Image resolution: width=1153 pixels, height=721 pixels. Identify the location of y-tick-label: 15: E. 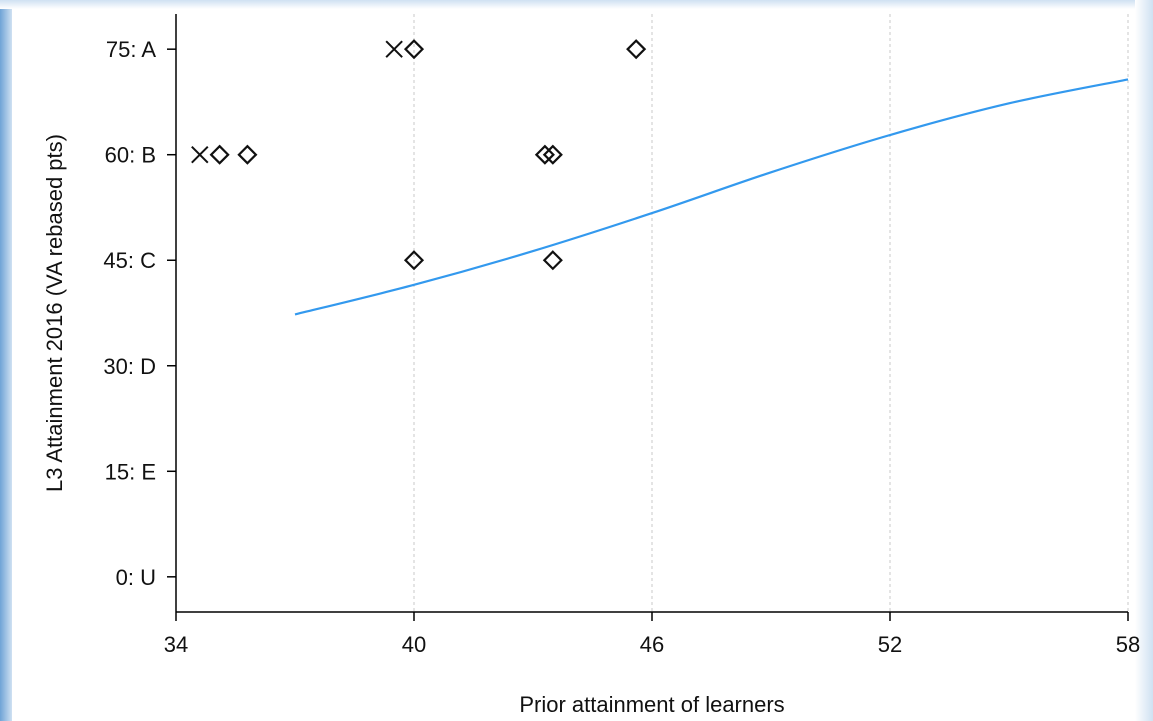
(130, 471).